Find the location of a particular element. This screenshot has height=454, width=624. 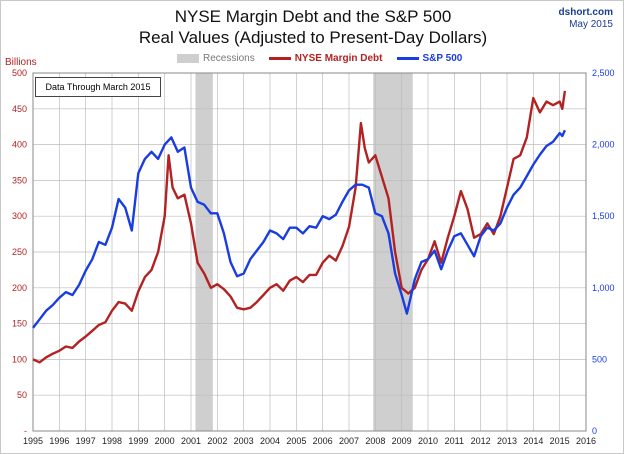

y-left-tick-1: 50 is located at coordinates (22, 395).